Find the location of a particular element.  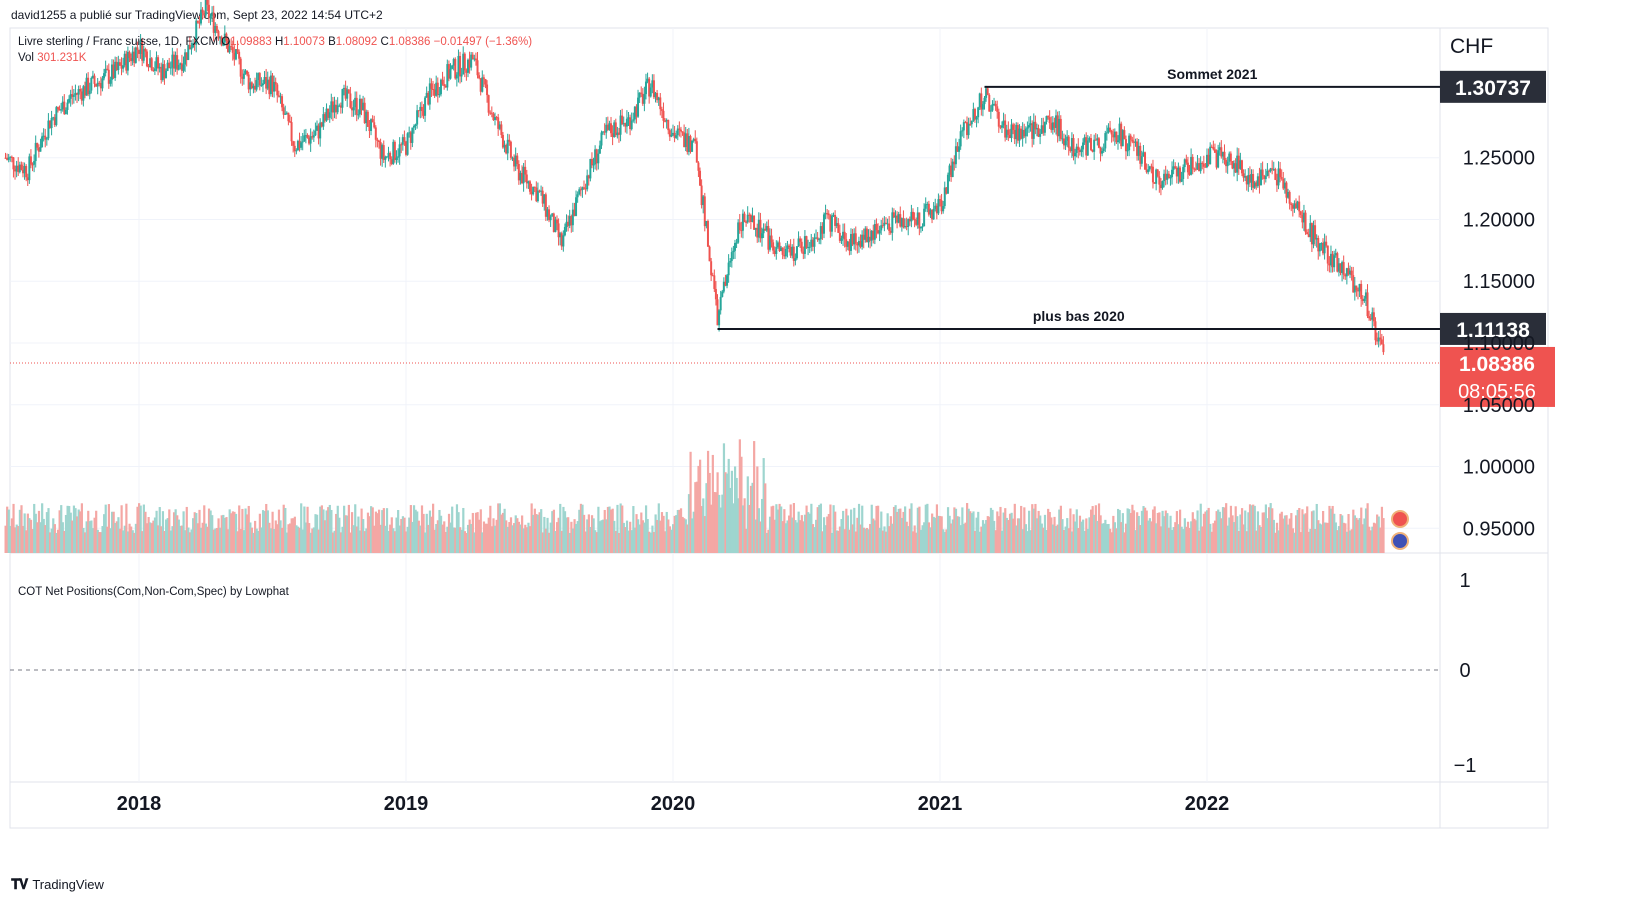

tradingview-footer: 𝐓𝐕 TradingView is located at coordinates (57, 884).